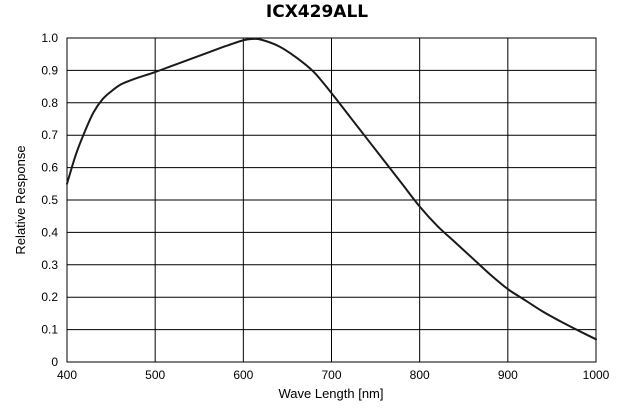 This screenshot has height=413, width=634. I want to click on y-tick-label: 0.4, so click(49, 232).